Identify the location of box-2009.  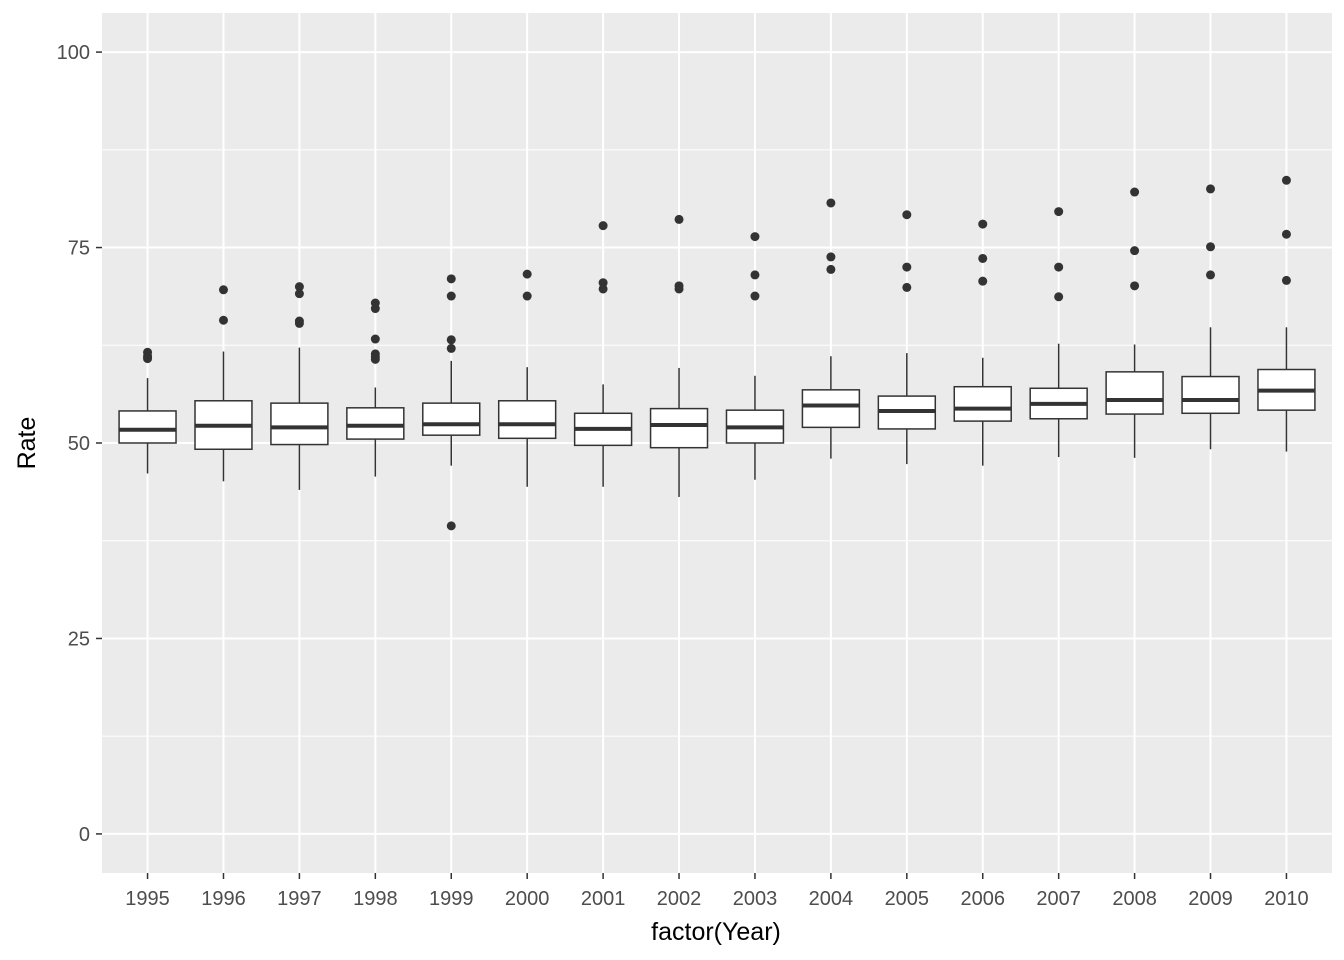
(1210, 317).